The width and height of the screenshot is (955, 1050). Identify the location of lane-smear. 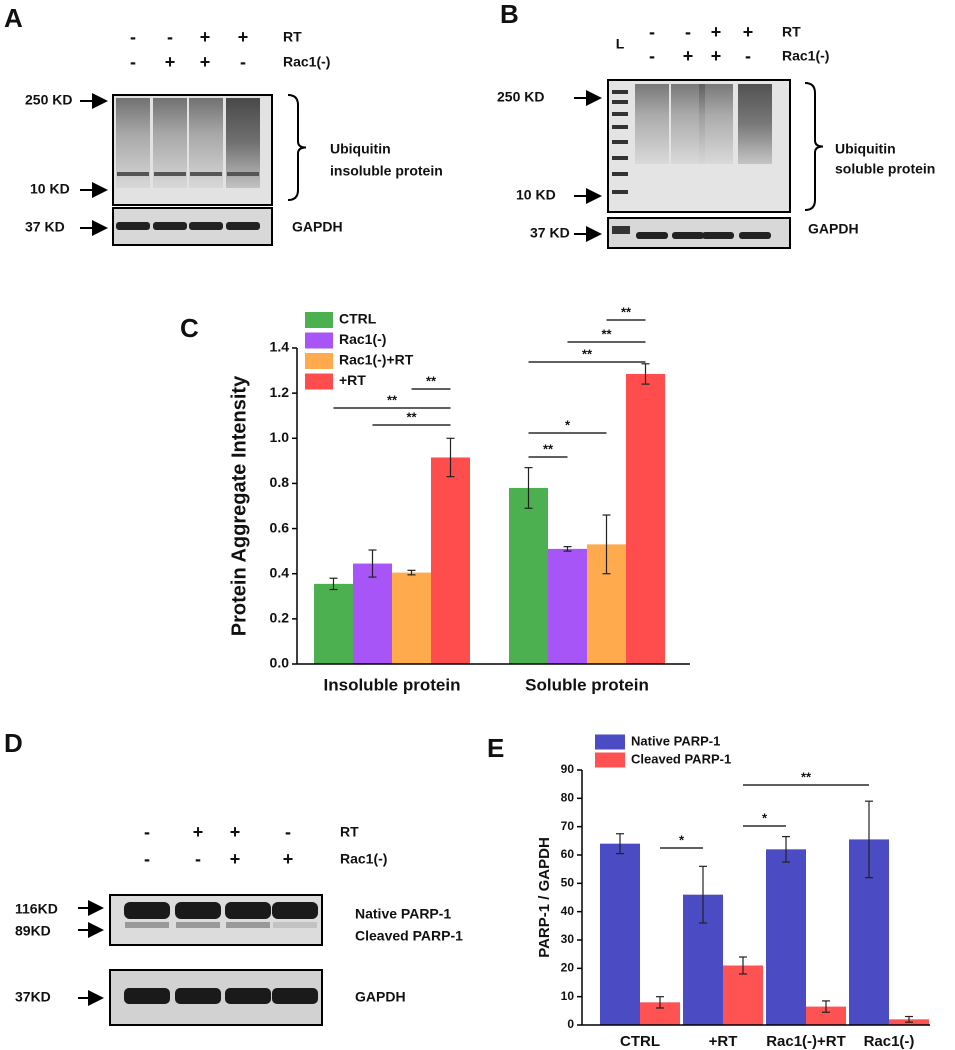
(652, 124).